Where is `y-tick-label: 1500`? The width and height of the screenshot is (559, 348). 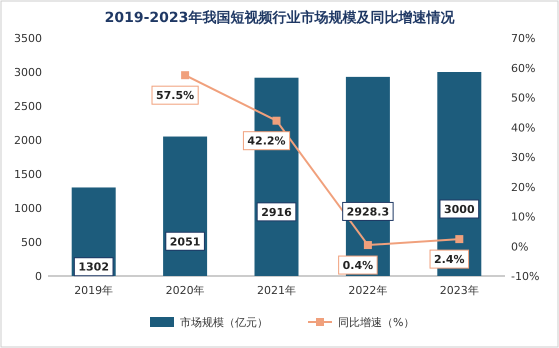
y-tick-label: 1500 is located at coordinates (28, 174).